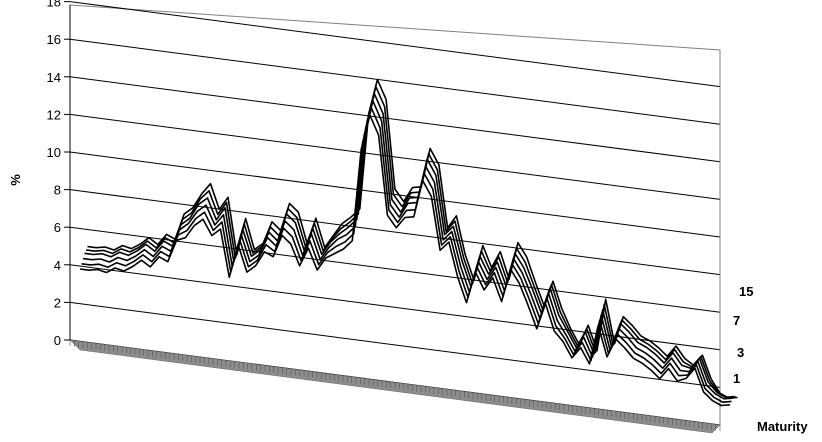  Describe the element at coordinates (57, 265) in the screenshot. I see `y-tick-label: 4` at that location.